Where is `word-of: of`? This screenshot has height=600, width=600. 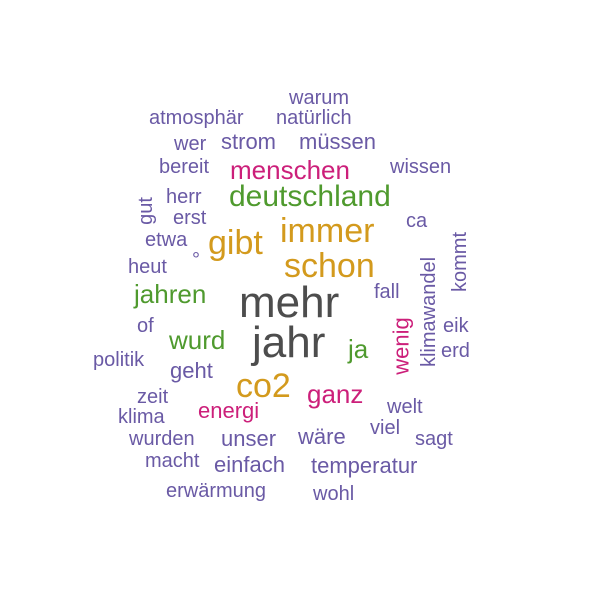
word-of: of is located at coordinates (145, 326).